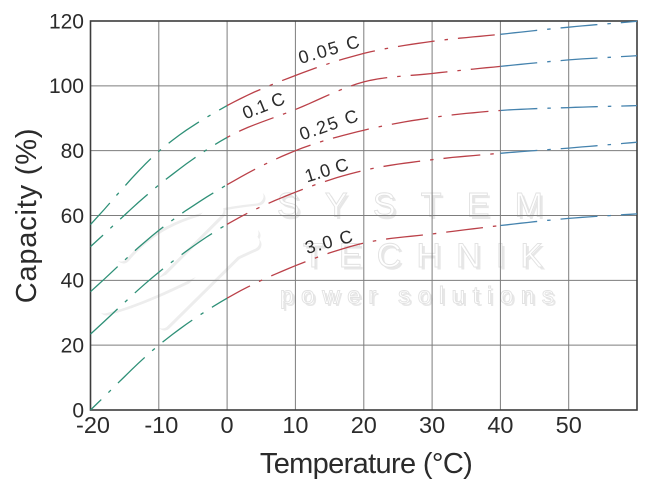 Image resolution: width=653 pixels, height=480 pixels. I want to click on svg-text: -20, so click(93, 425).